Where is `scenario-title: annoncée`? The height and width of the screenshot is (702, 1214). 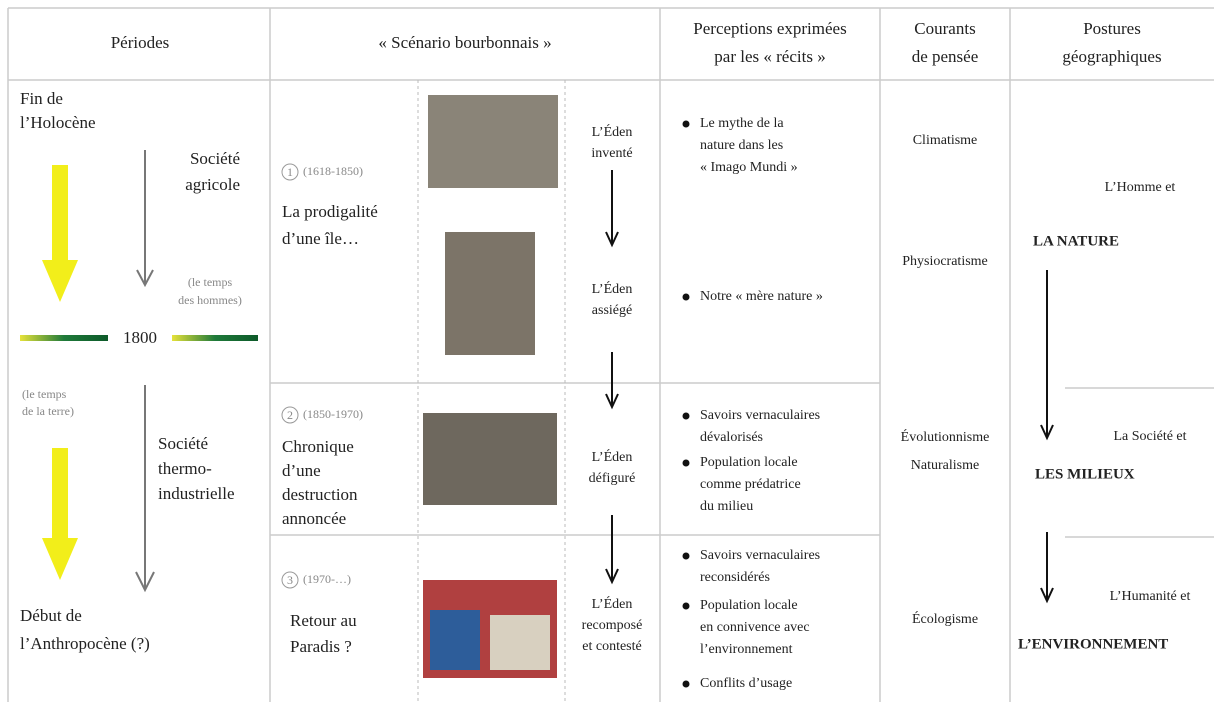 scenario-title: annoncée is located at coordinates (314, 518).